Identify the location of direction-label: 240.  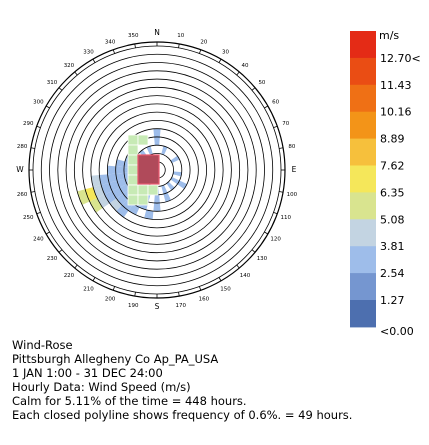
(38, 240).